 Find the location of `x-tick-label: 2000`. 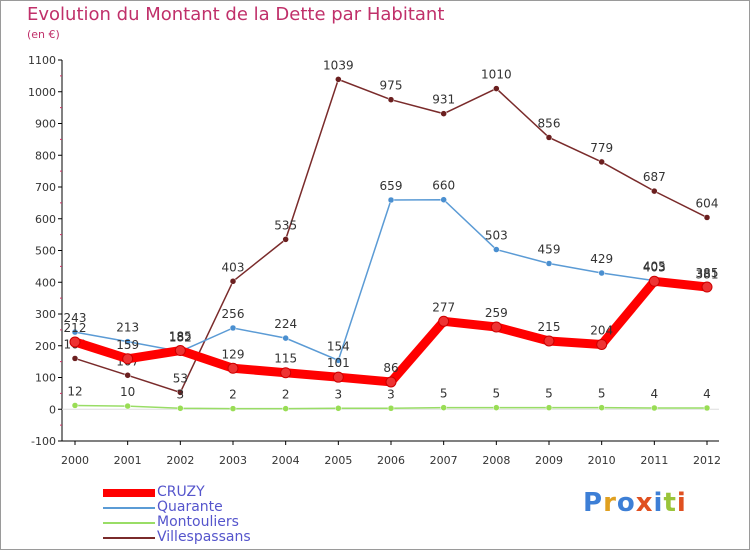

x-tick-label: 2000 is located at coordinates (75, 460).